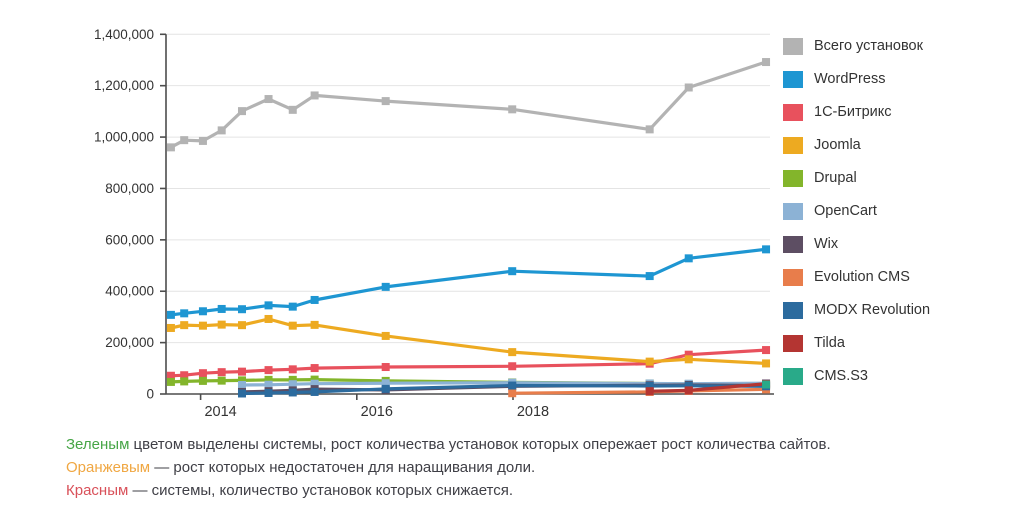 Image resolution: width=1019 pixels, height=520 pixels. Describe the element at coordinates (899, 79) in the screenshot. I see `legend-item-1: WordPress` at that location.